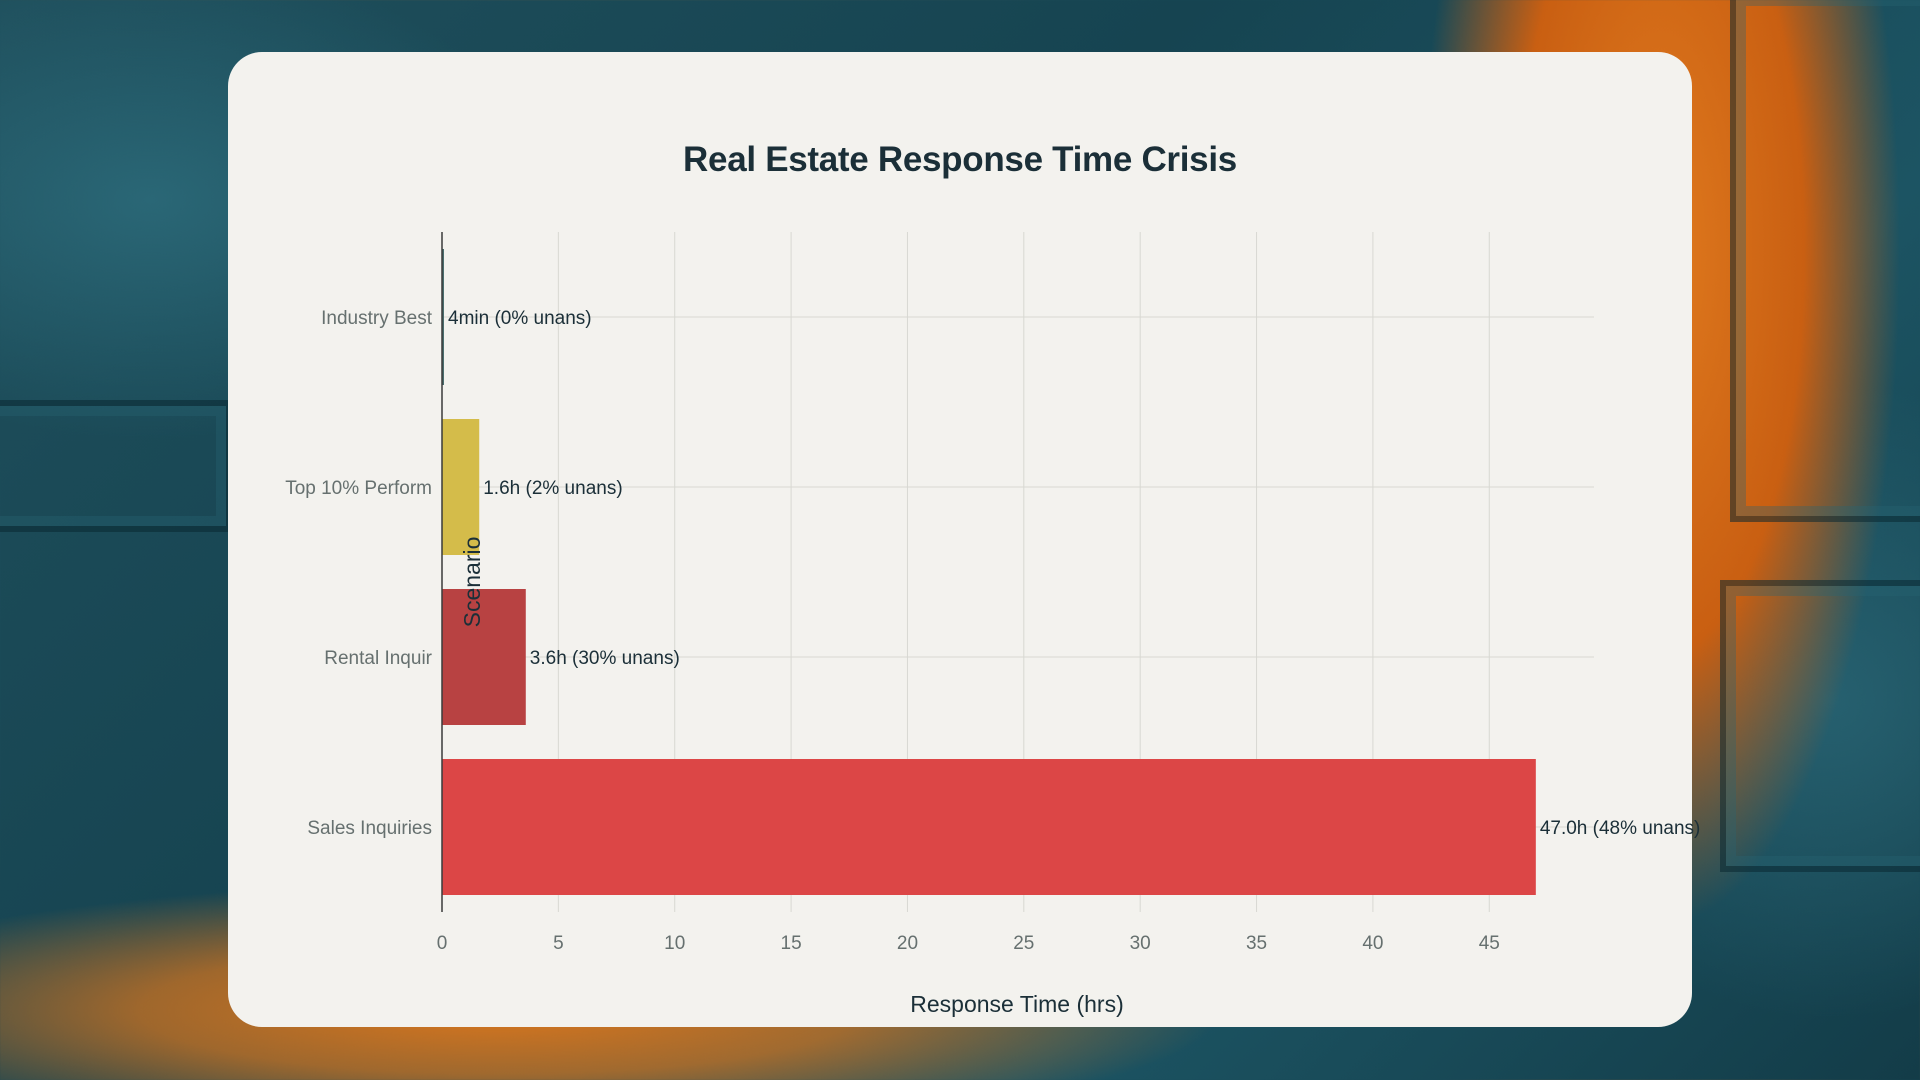  I want to click on chart-title: Real Estate Response Time Crisis, so click(960, 159).